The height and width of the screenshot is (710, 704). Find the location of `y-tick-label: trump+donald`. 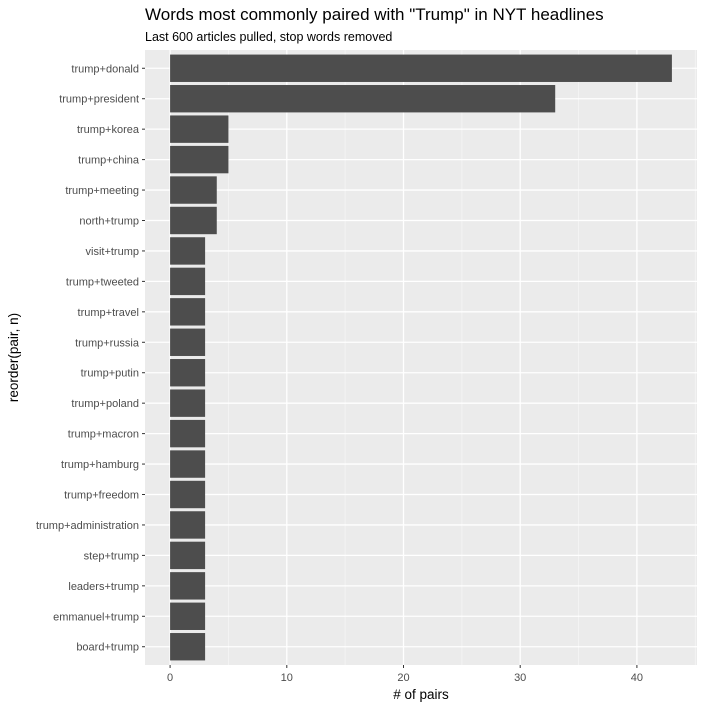

y-tick-label: trump+donald is located at coordinates (105, 69).